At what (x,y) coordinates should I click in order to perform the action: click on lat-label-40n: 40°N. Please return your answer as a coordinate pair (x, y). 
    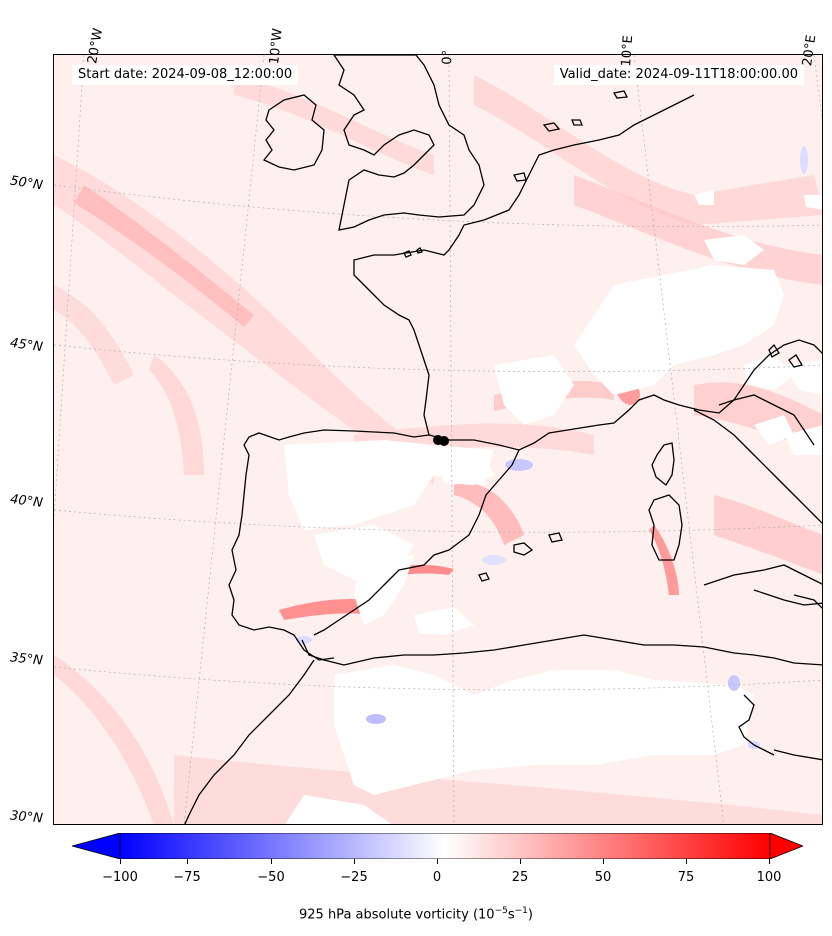
    Looking at the image, I should click on (26, 501).